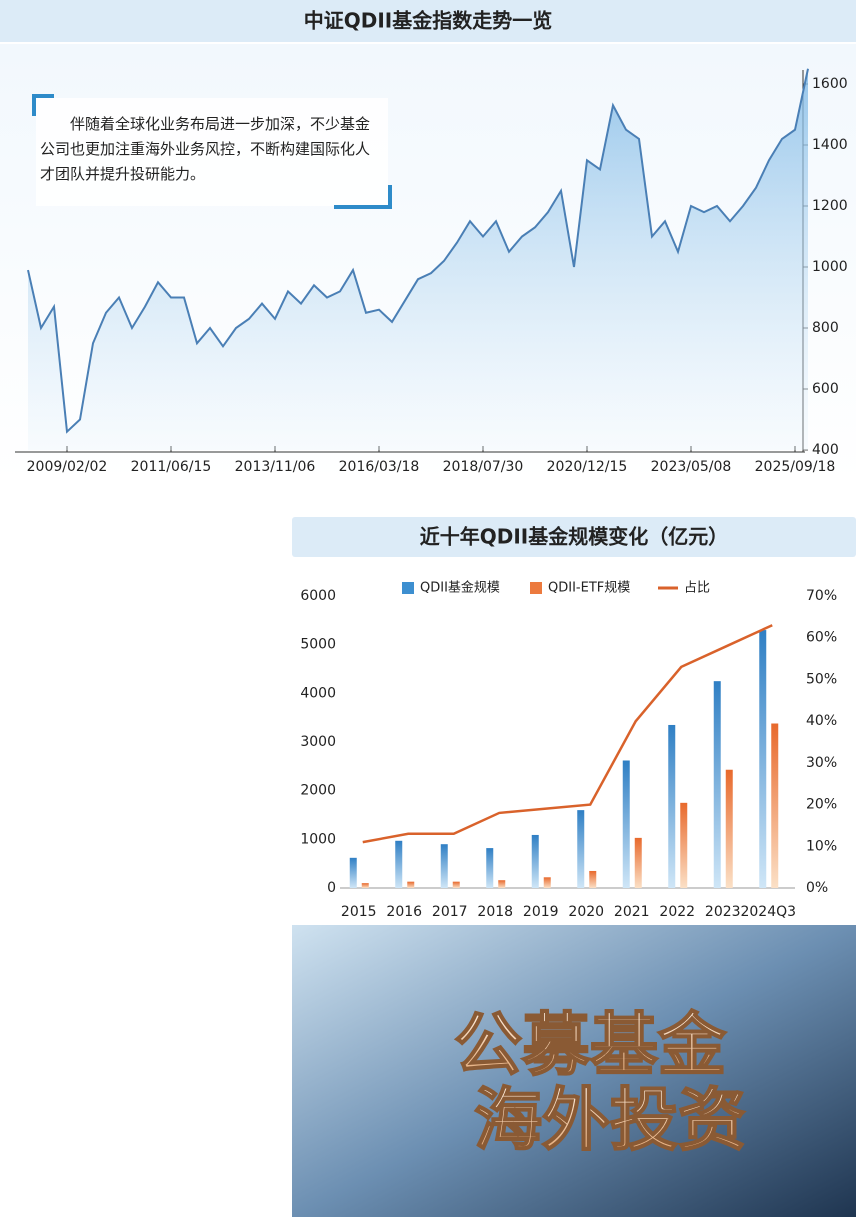 The width and height of the screenshot is (856, 1217). Describe the element at coordinates (359, 912) in the screenshot. I see `x-tick-label: 2015` at that location.